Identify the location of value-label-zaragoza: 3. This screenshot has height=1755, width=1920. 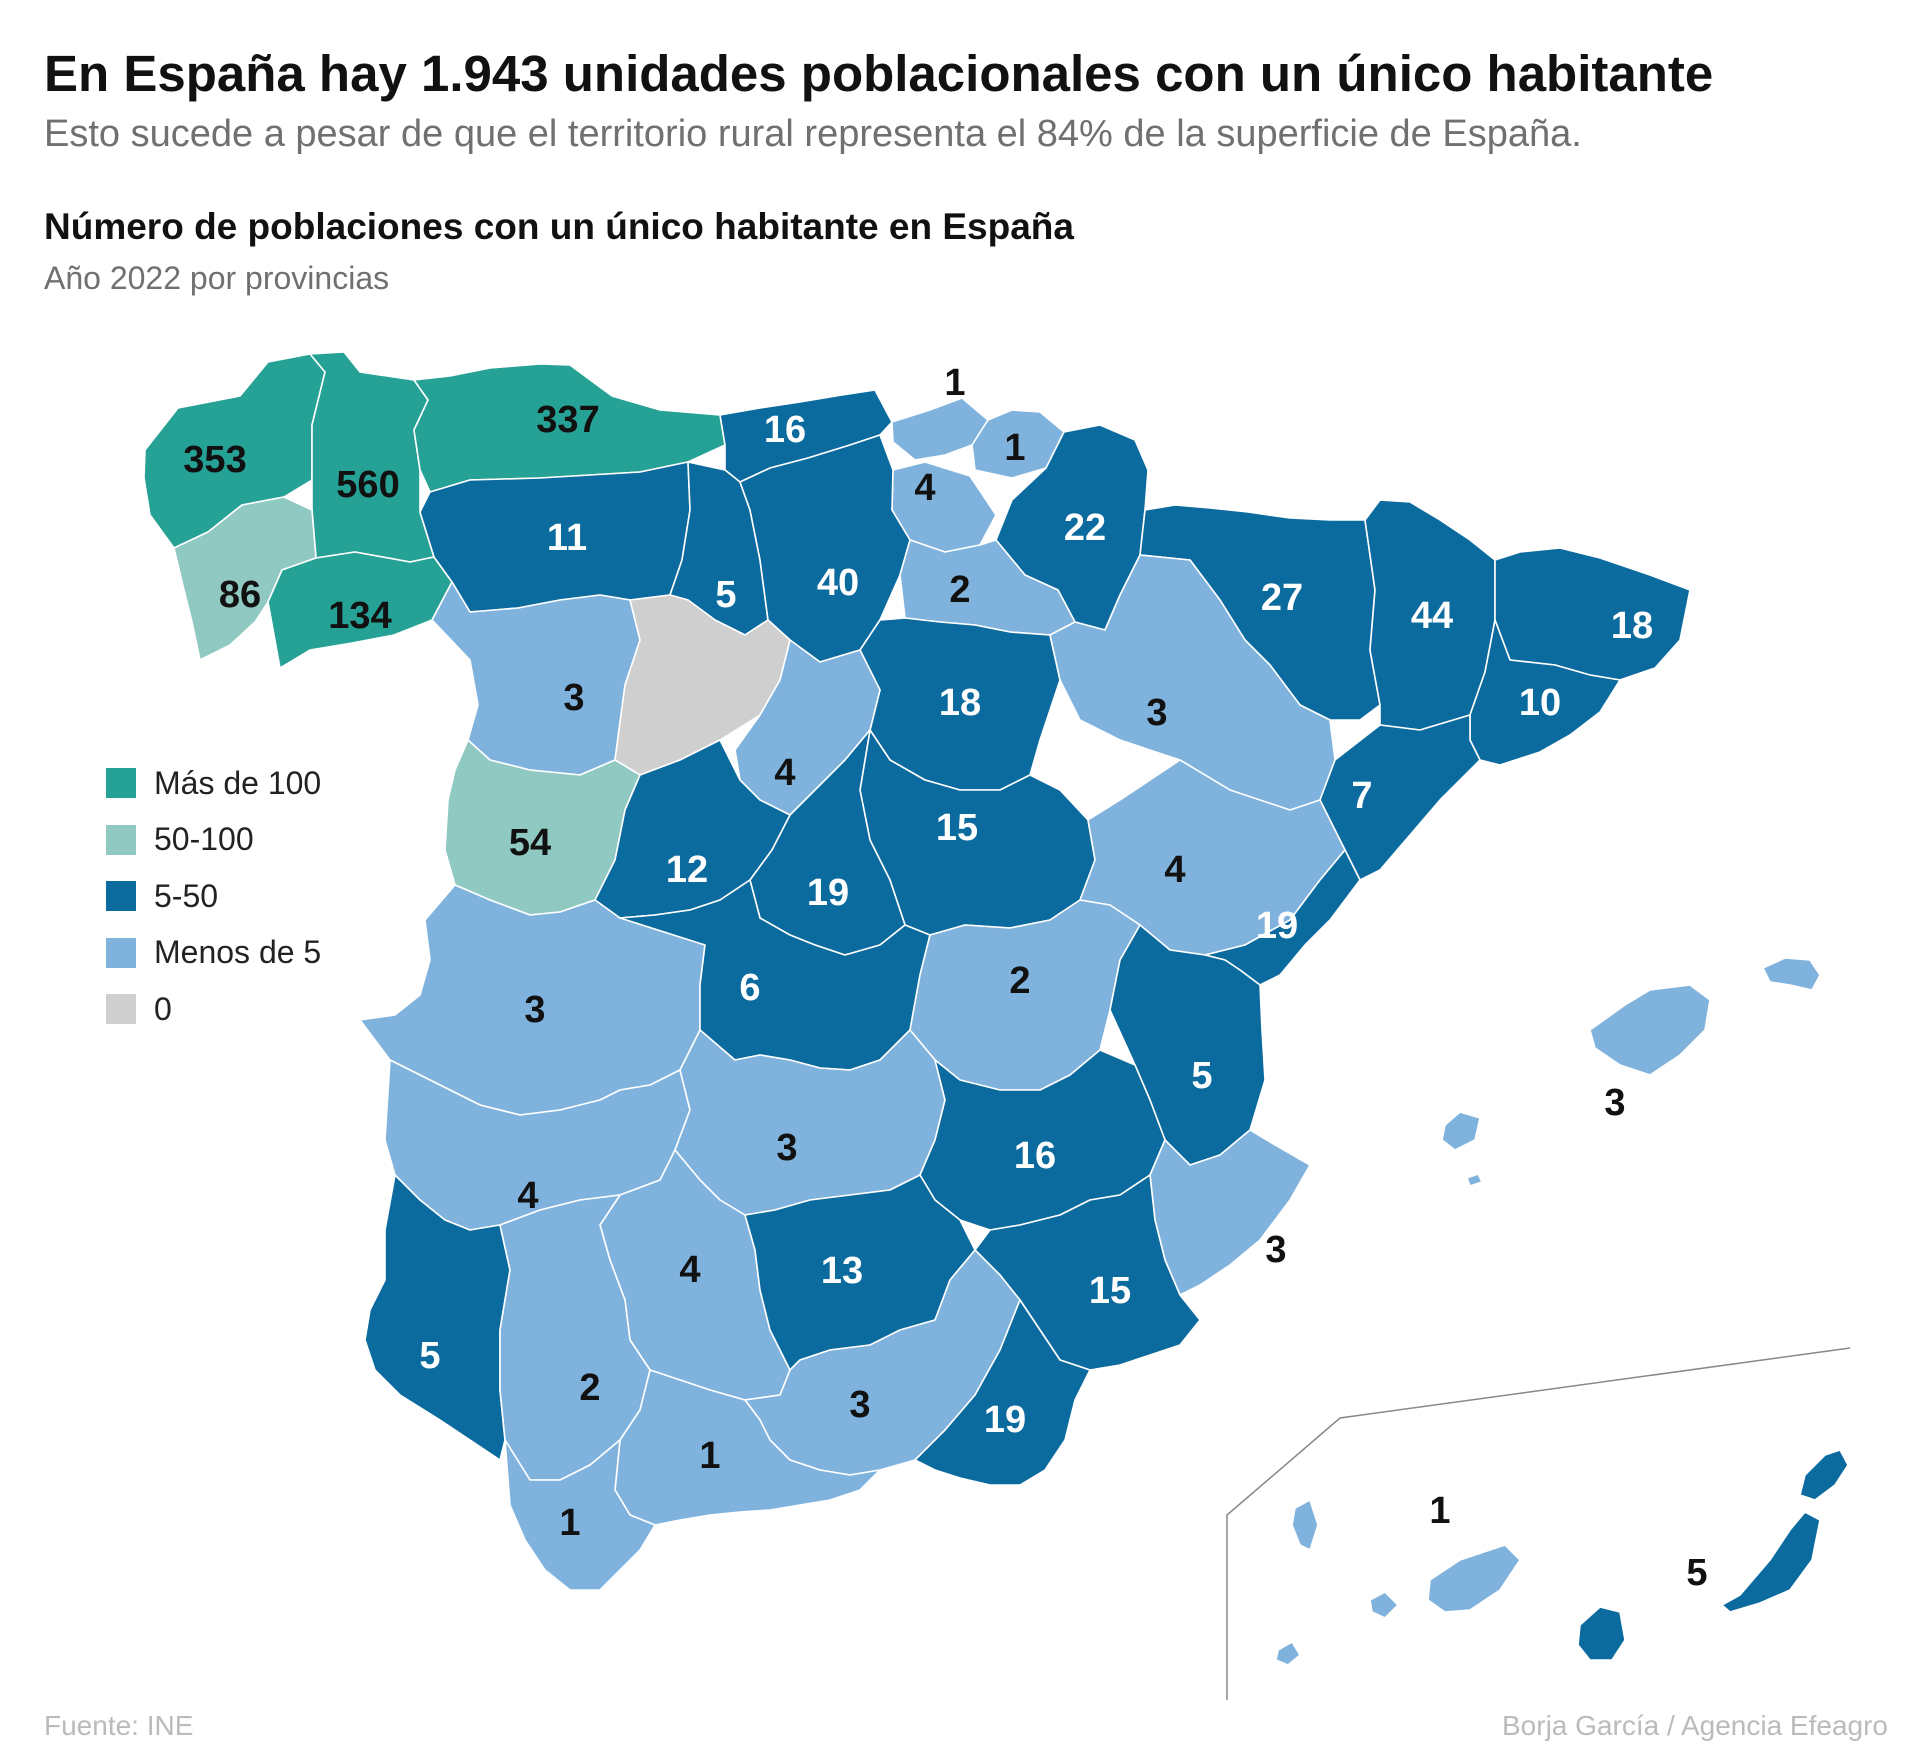
(1156, 713).